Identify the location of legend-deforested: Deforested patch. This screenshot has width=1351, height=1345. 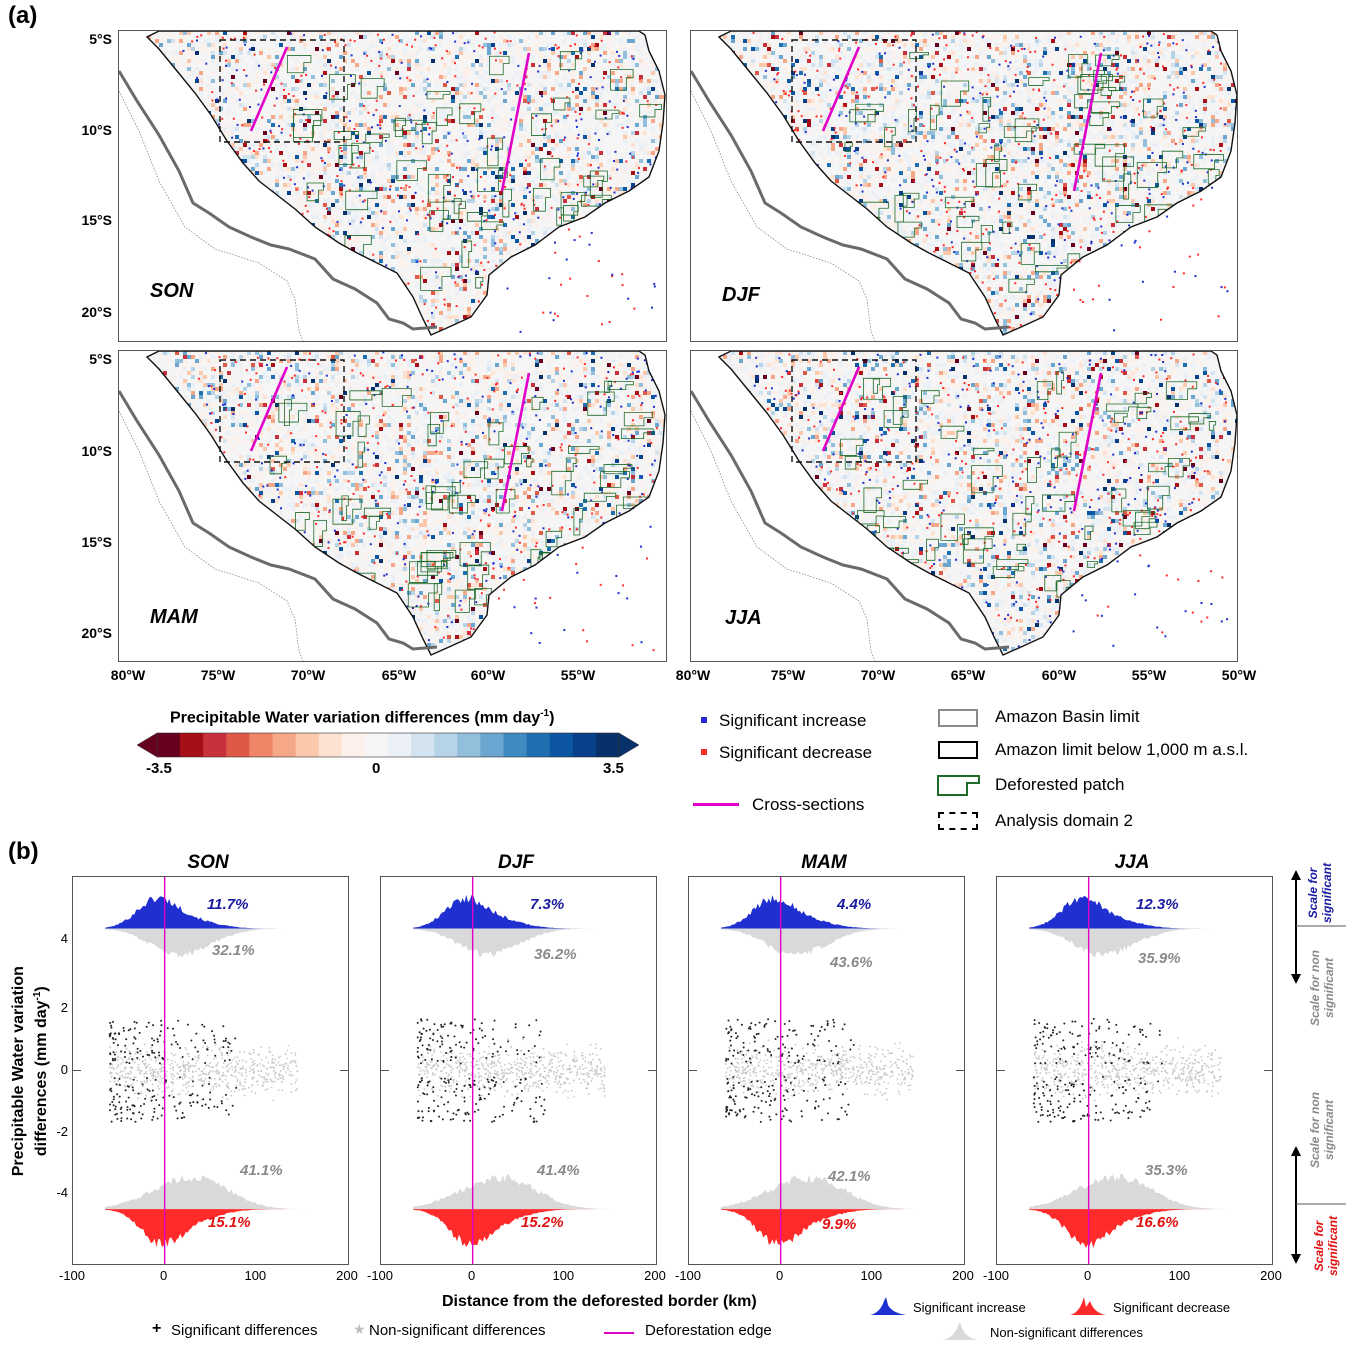
(1059, 785).